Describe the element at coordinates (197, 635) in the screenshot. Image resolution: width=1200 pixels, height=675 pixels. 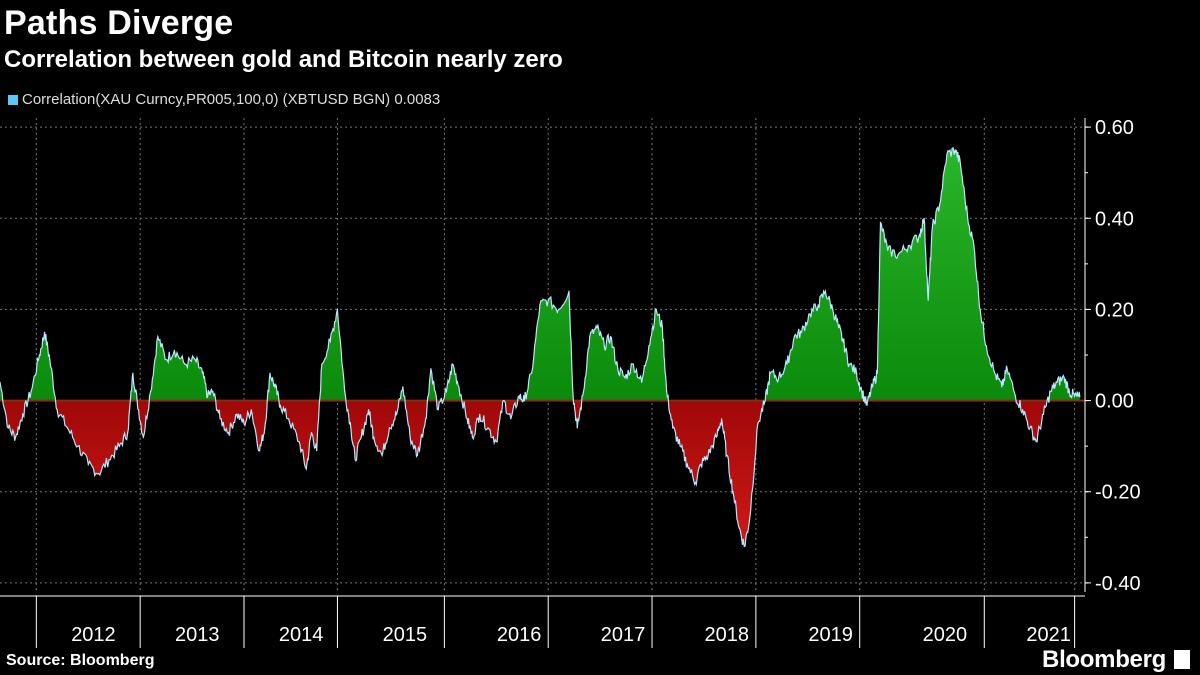
I see `x-year-label: 2013` at that location.